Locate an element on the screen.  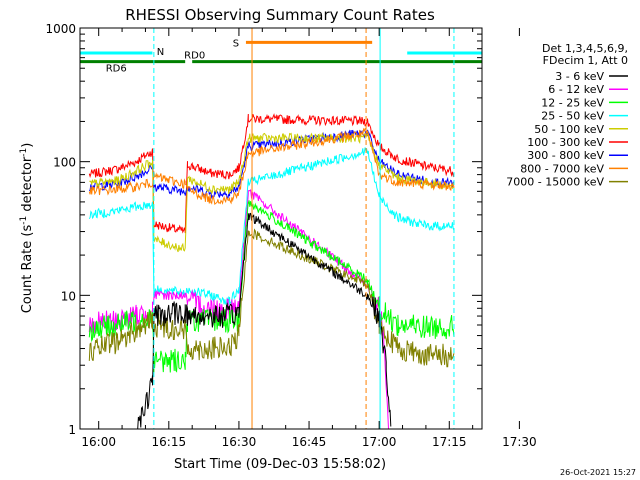
legend-header-2: FDecim 1, Att 0 is located at coordinates (585, 60).